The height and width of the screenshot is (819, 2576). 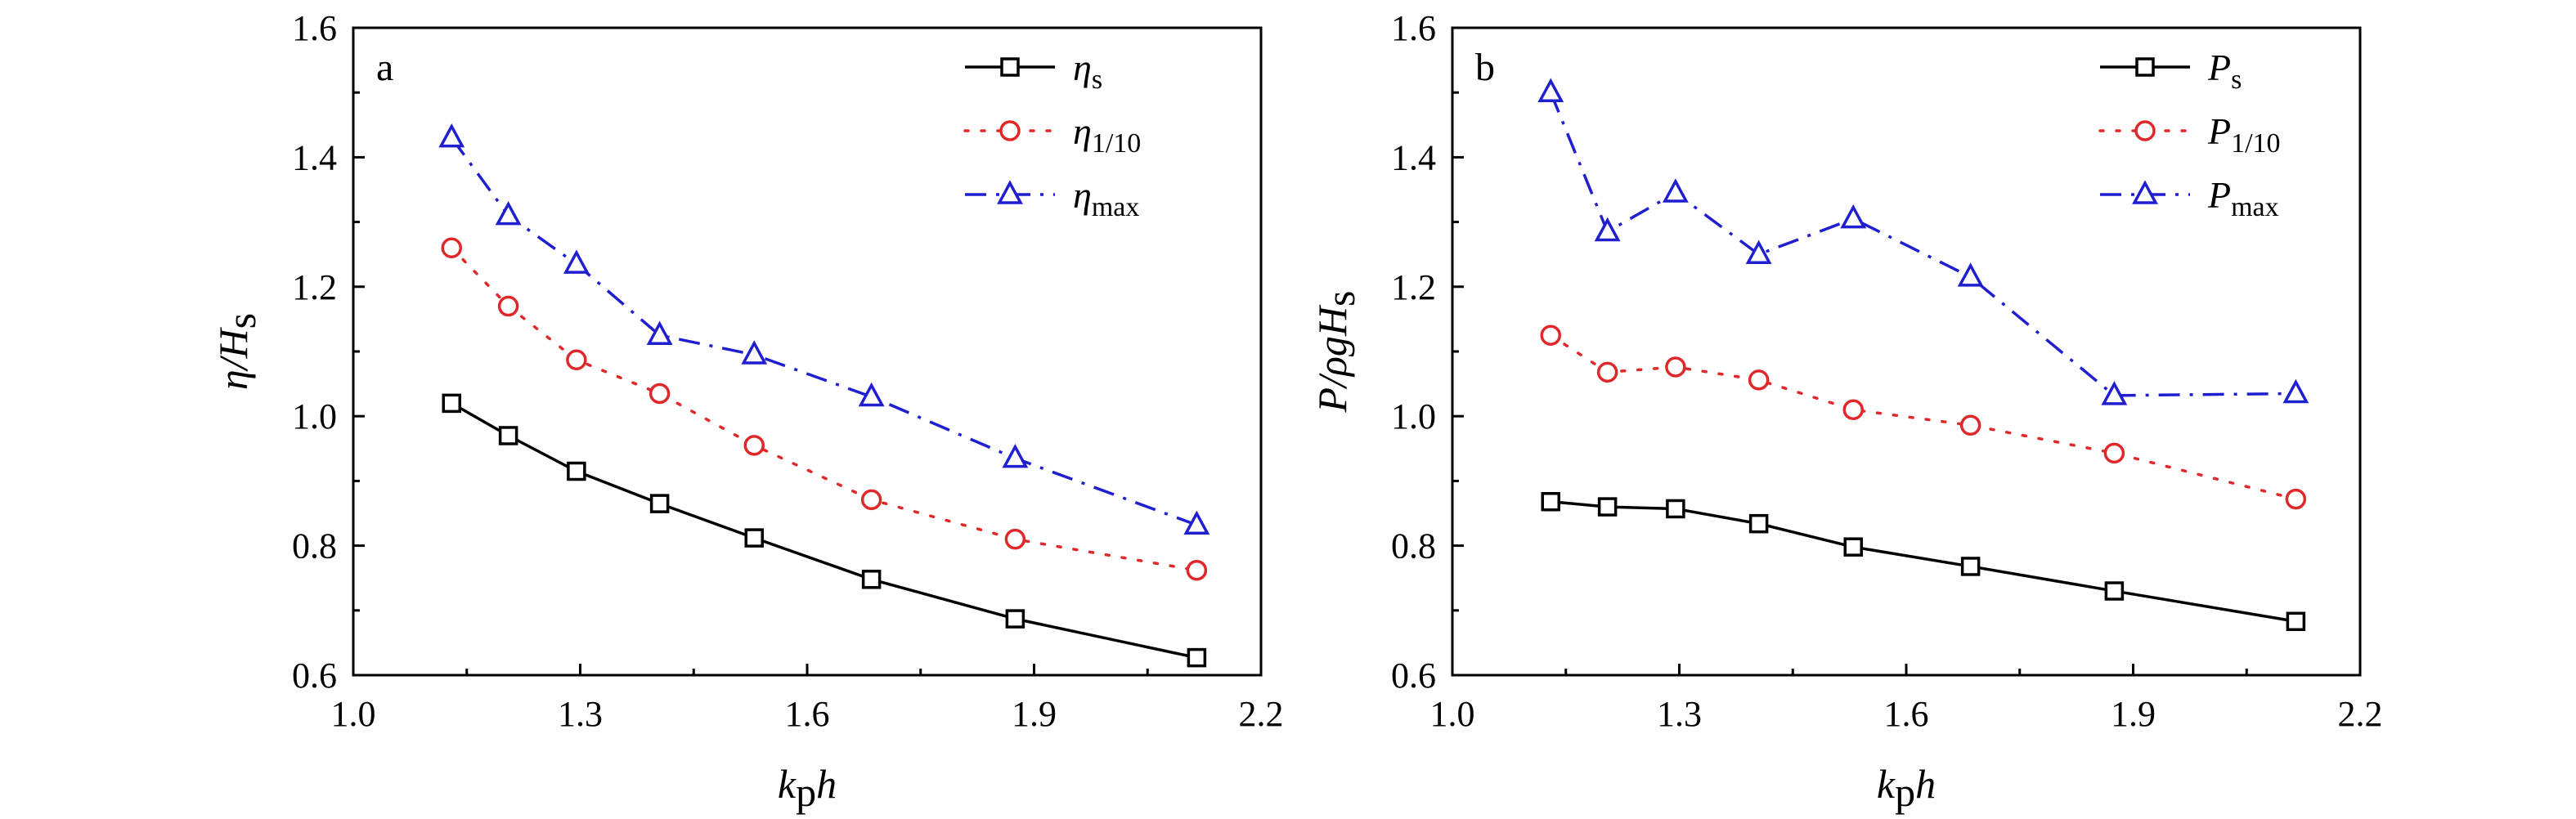 I want to click on x-tick-label: 2.2, so click(x=2360, y=714).